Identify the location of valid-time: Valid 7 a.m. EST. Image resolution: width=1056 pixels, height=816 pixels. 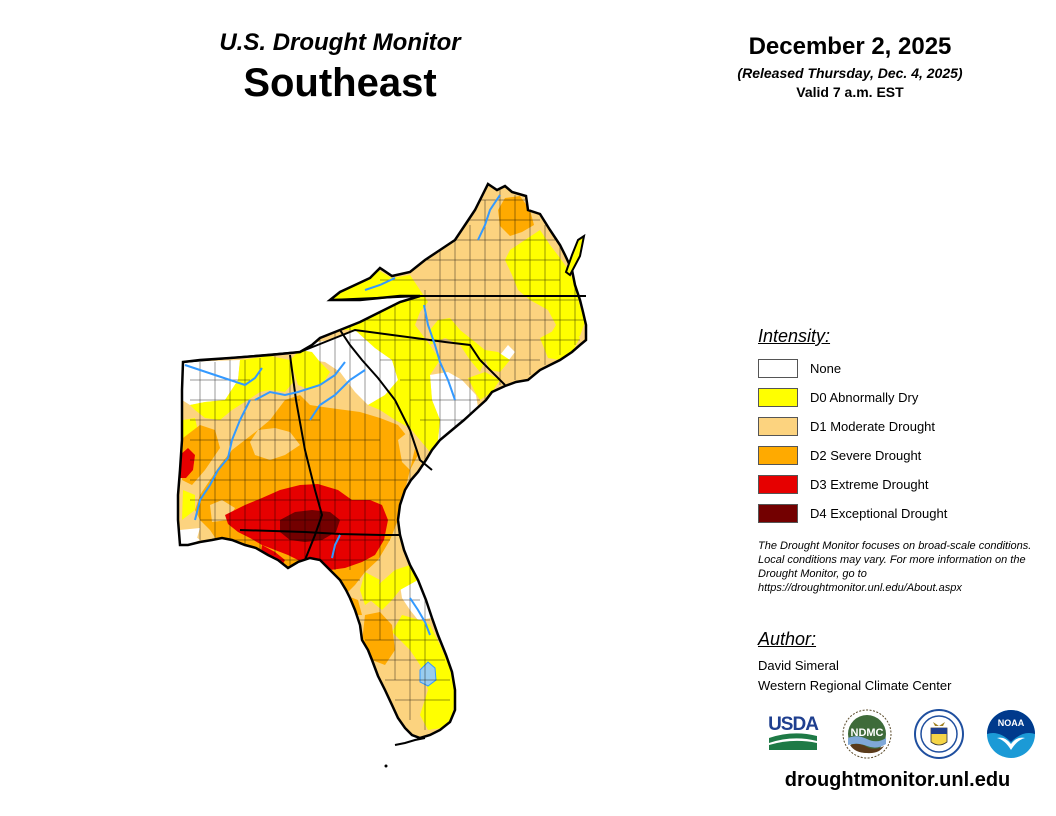
(850, 92).